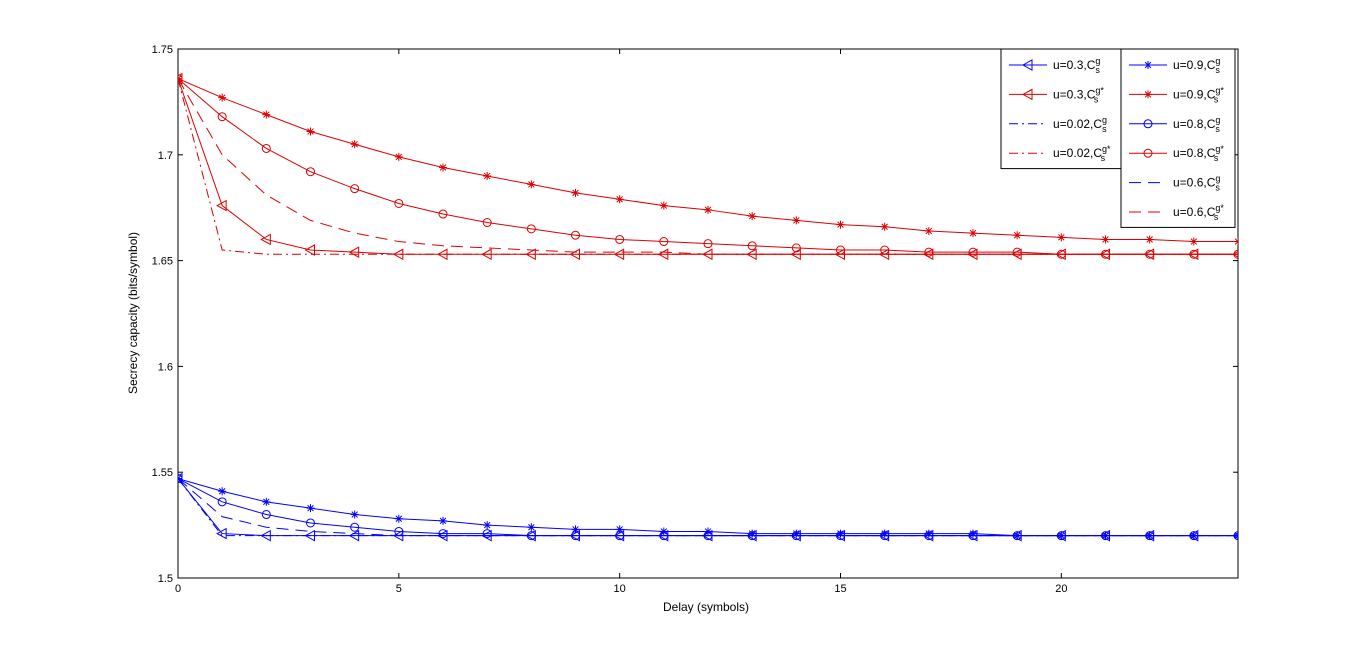 This screenshot has width=1366, height=650. I want to click on y-tick-label: 1.75, so click(162, 50).